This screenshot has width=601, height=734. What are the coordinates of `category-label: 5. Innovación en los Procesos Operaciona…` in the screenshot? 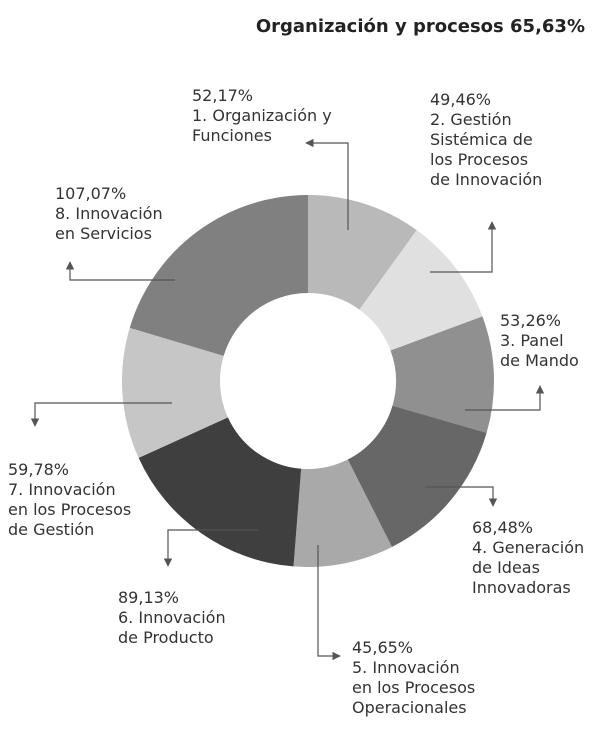 It's located at (414, 687).